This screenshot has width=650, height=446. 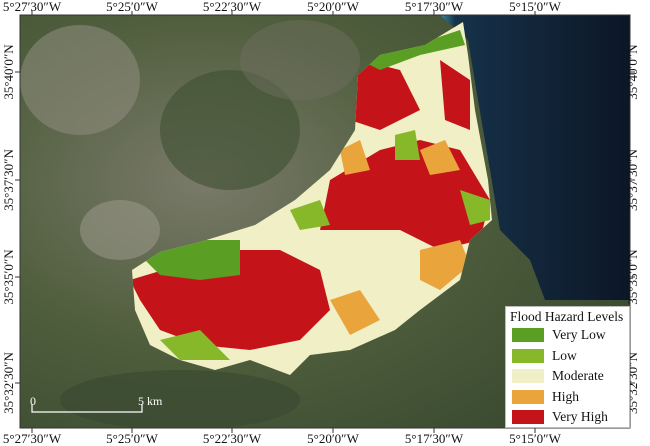 What do you see at coordinates (567, 316) in the screenshot?
I see `legend-title: Flood Hazard Levels` at bounding box center [567, 316].